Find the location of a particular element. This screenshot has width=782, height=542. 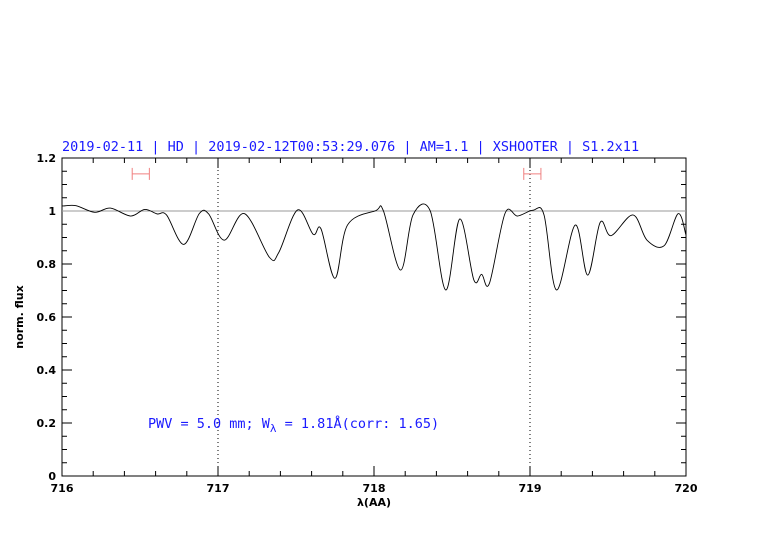

x-axis-label: λ(AA) is located at coordinates (374, 502).